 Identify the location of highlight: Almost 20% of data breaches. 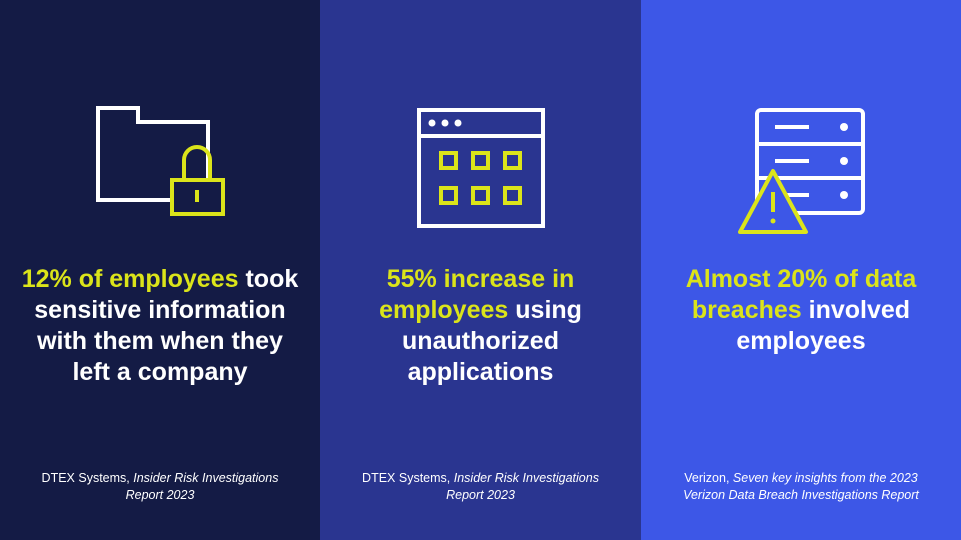
(801, 294).